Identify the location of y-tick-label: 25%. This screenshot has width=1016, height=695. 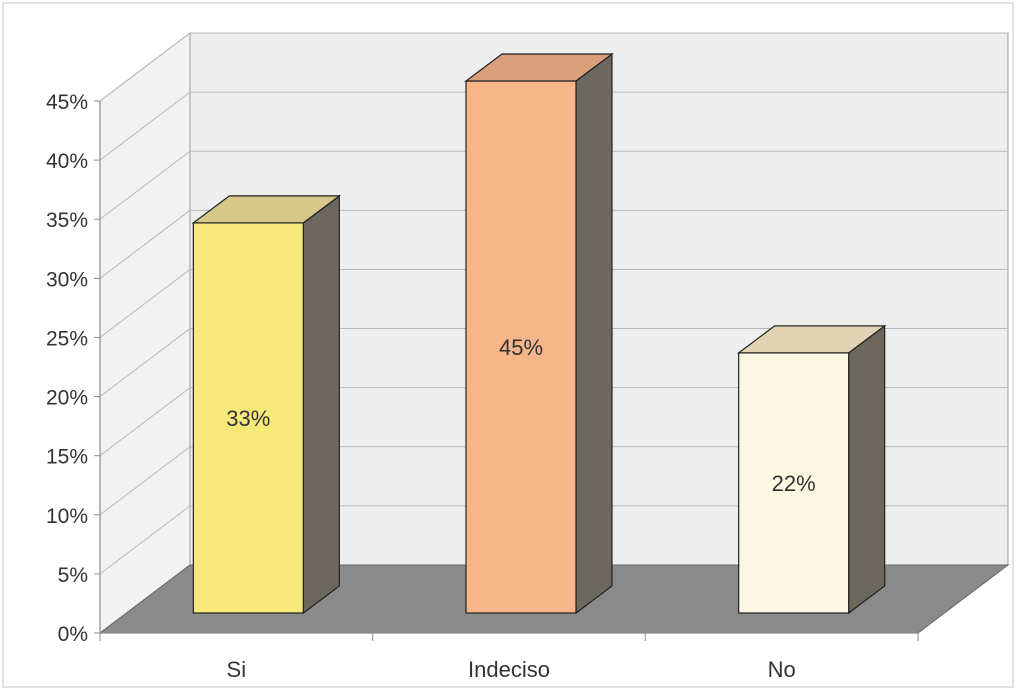
(67, 338).